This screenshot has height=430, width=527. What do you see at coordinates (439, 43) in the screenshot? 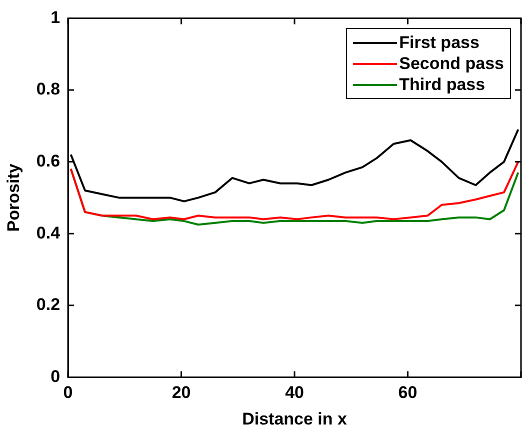
I see `legend-label: First pass` at bounding box center [439, 43].